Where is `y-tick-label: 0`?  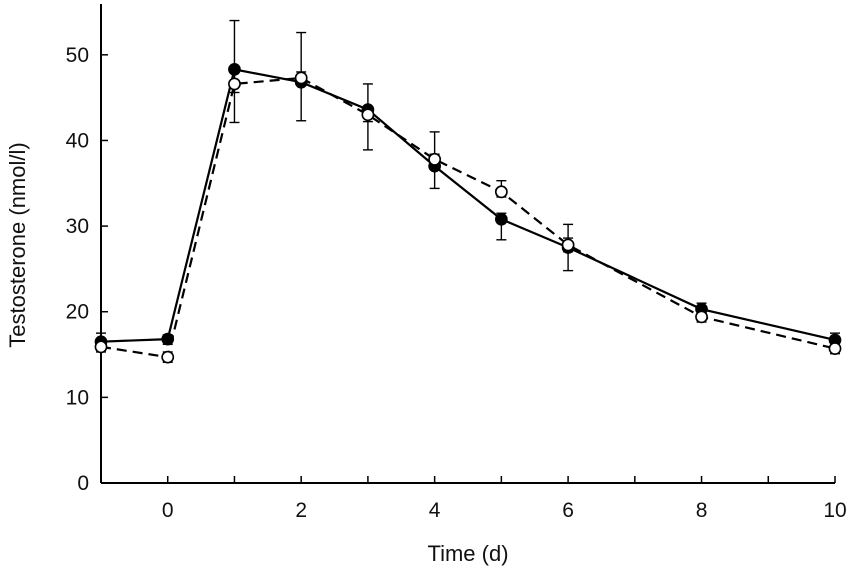 y-tick-label: 0 is located at coordinates (83, 483).